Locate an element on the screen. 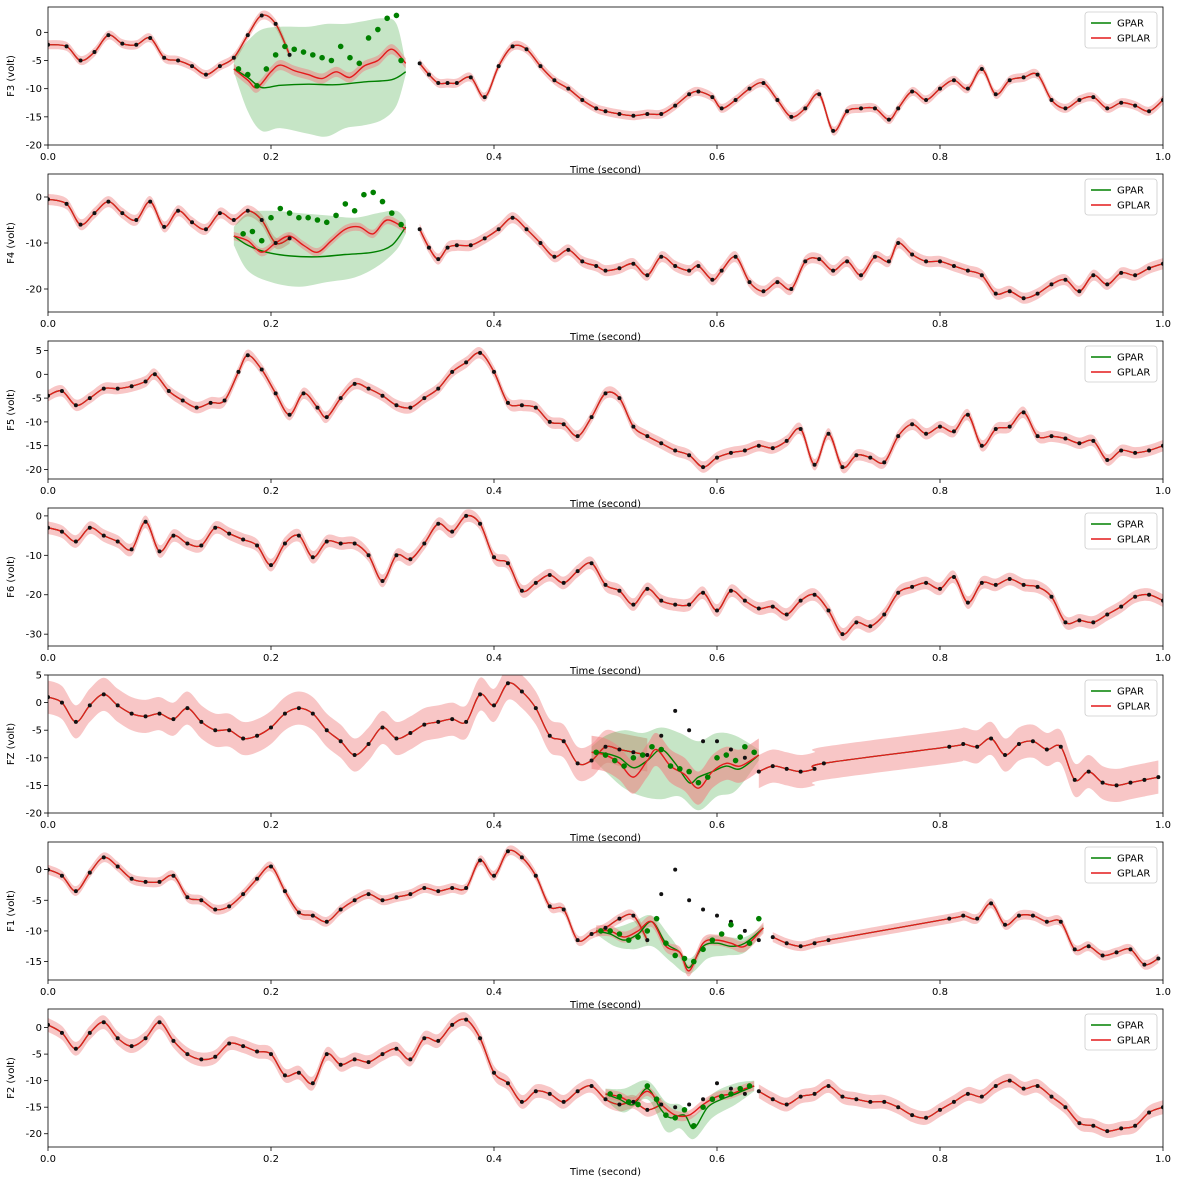 This screenshot has height=1186, width=1180. y-tick-label: 0 is located at coordinates (39, 33).